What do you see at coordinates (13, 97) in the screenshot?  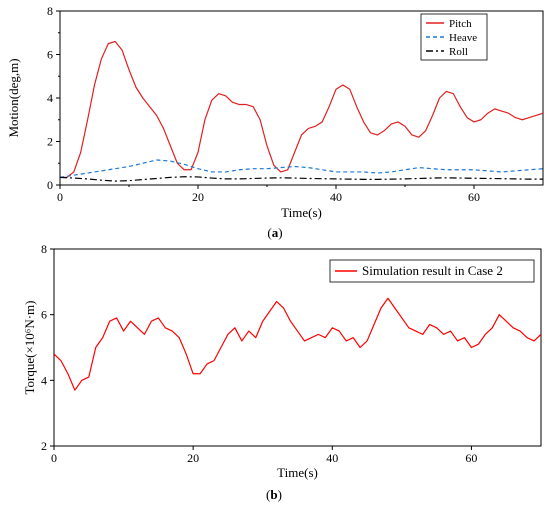 I see `y-axis-label: Motion(deg,m)` at bounding box center [13, 97].